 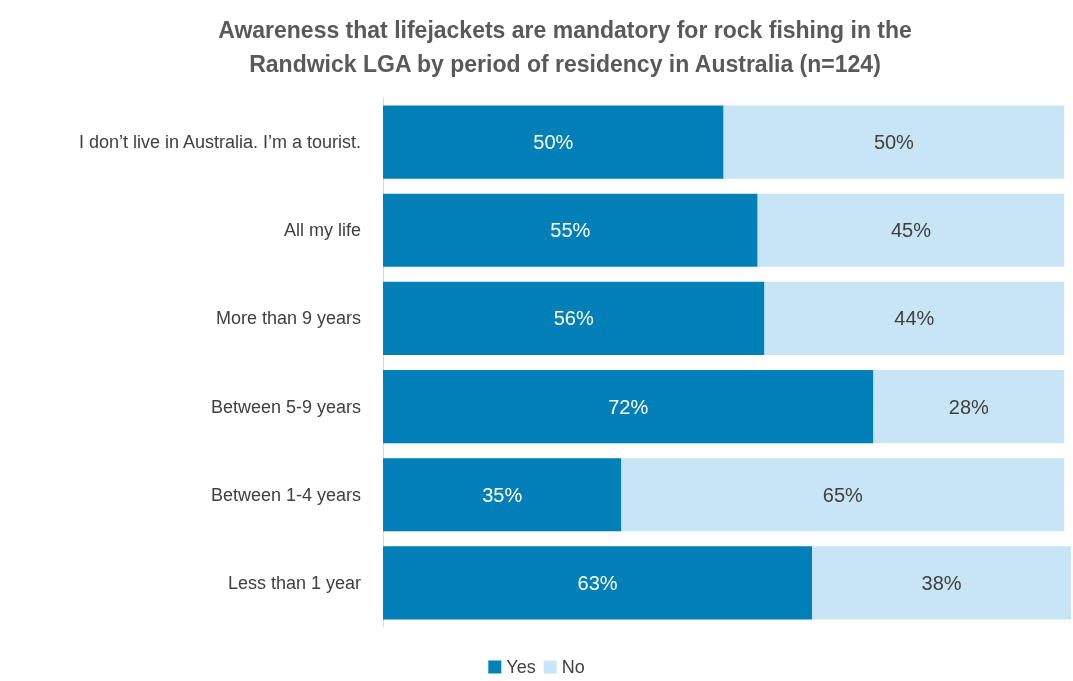 I want to click on data-label: 72%, so click(x=628, y=406).